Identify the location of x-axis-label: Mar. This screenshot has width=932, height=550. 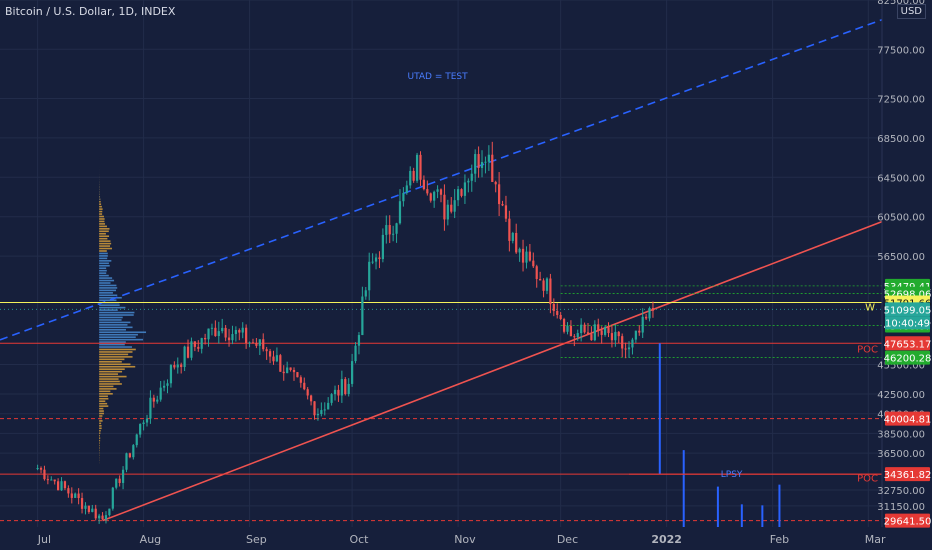
(875, 539).